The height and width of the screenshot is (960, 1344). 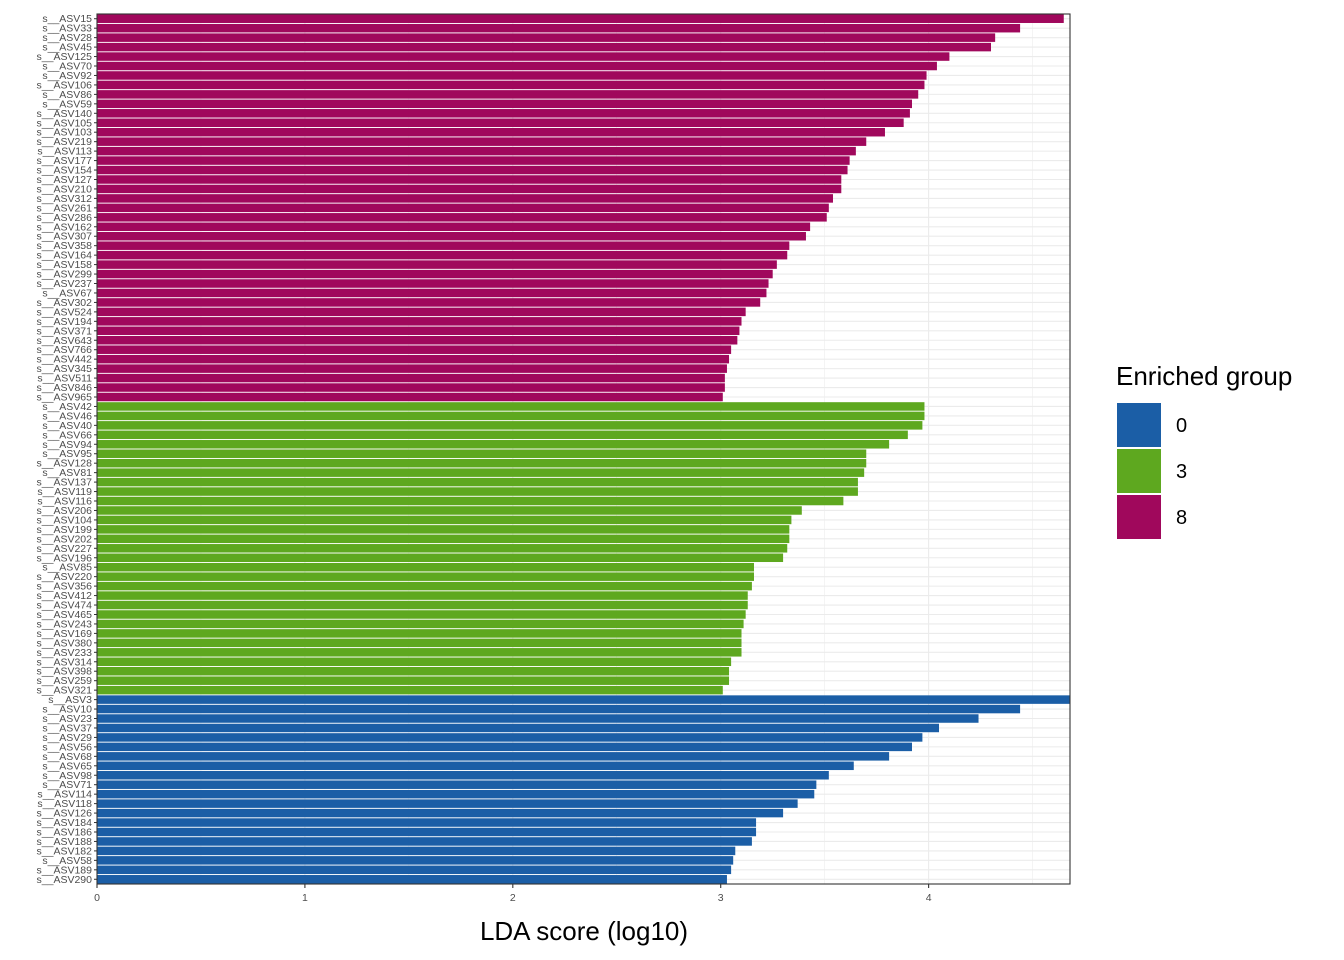 What do you see at coordinates (504, 747) in the screenshot?
I see `bar-sasv56` at bounding box center [504, 747].